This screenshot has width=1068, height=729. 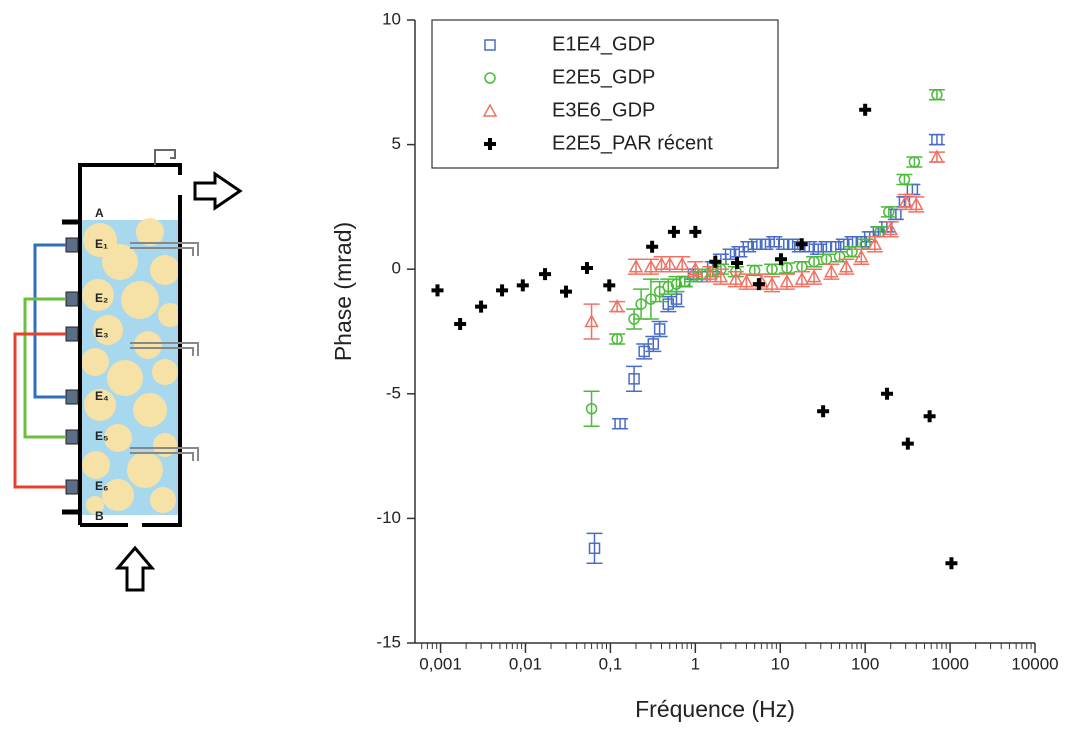 What do you see at coordinates (49, 321) in the screenshot?
I see `wire-e1e4` at bounding box center [49, 321].